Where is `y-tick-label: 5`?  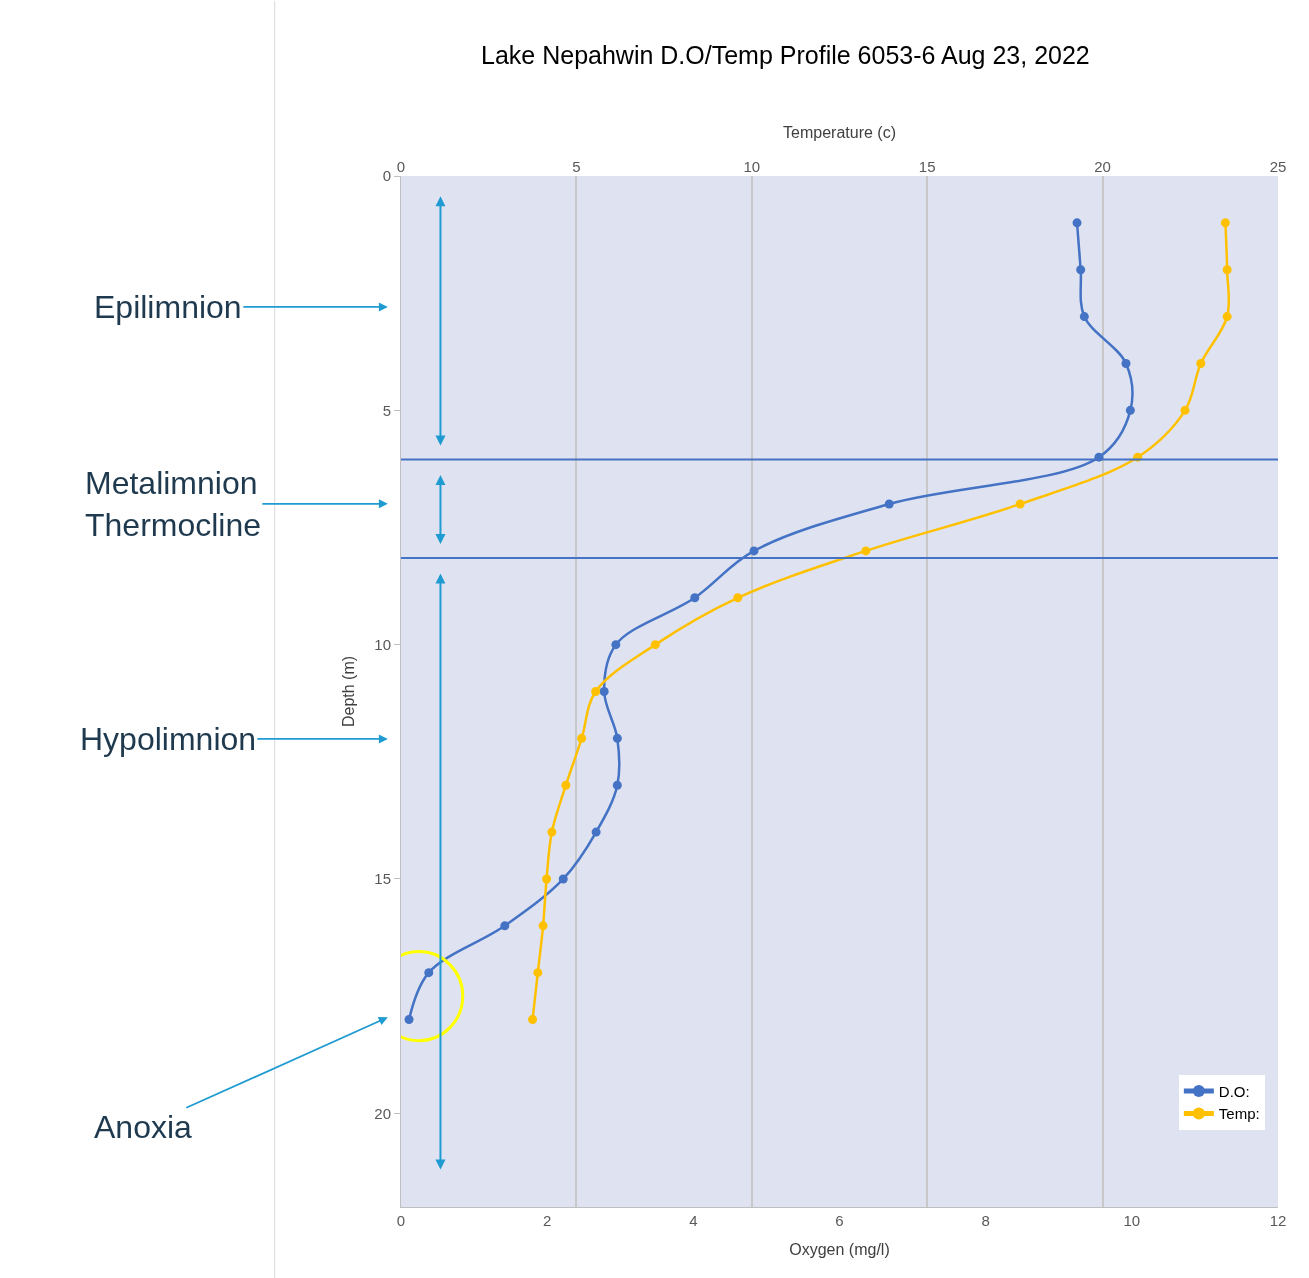 y-tick-label: 5 is located at coordinates (386, 410).